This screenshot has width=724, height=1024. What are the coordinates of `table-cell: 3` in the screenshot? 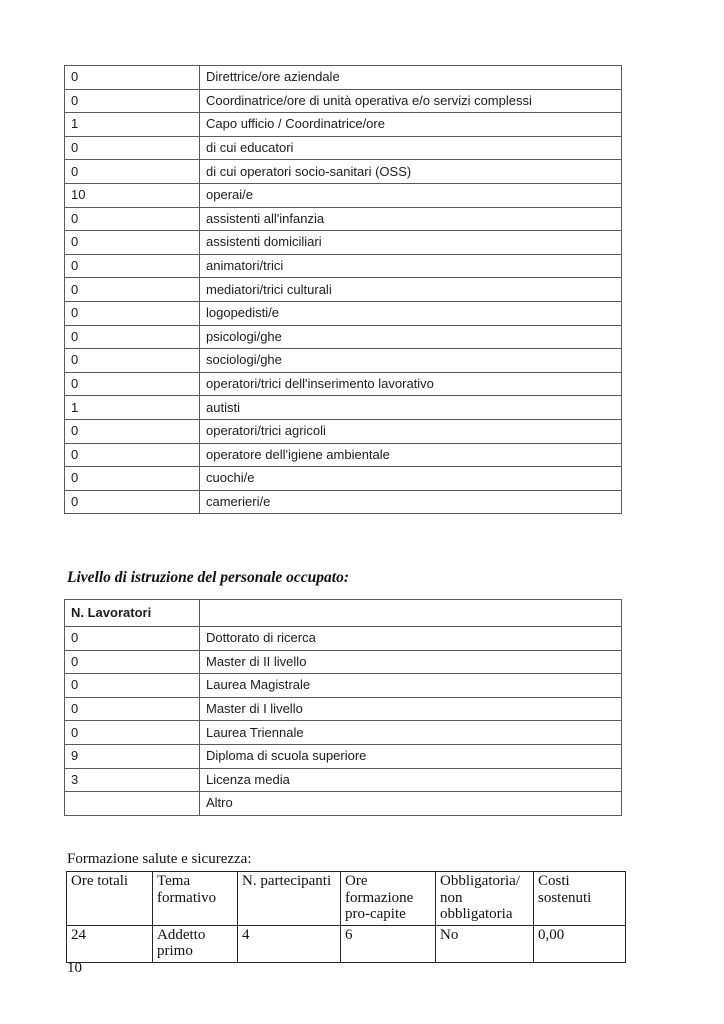 It's located at (132, 780).